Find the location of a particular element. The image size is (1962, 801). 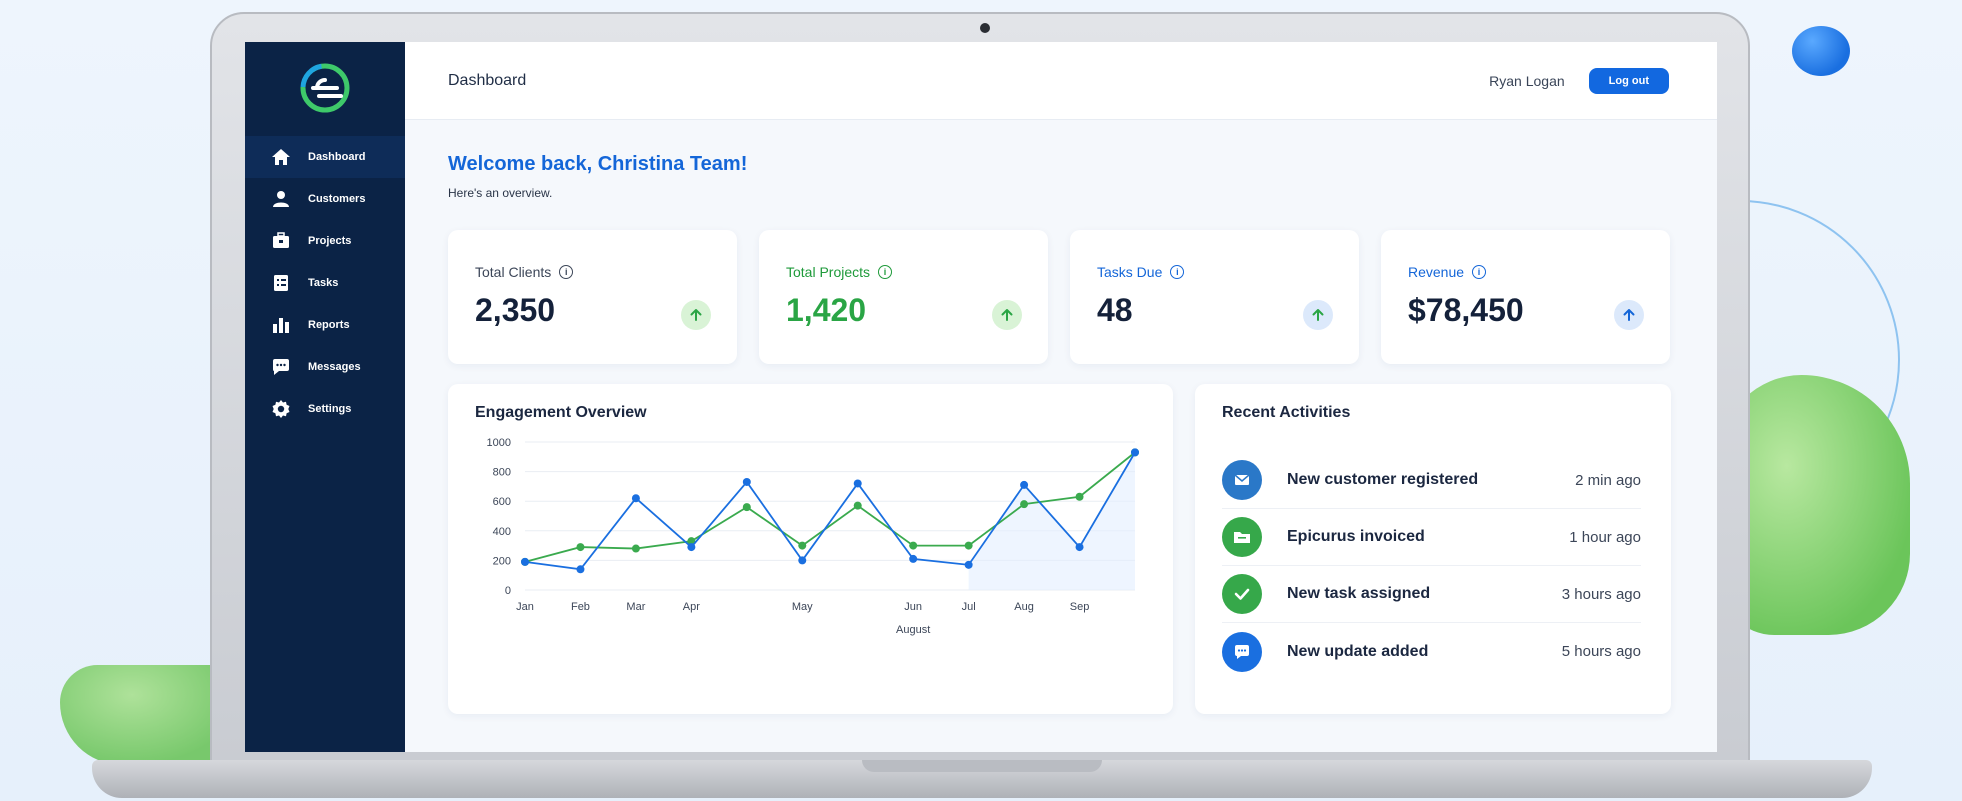

chart-area-highlight is located at coordinates (1051, 521).